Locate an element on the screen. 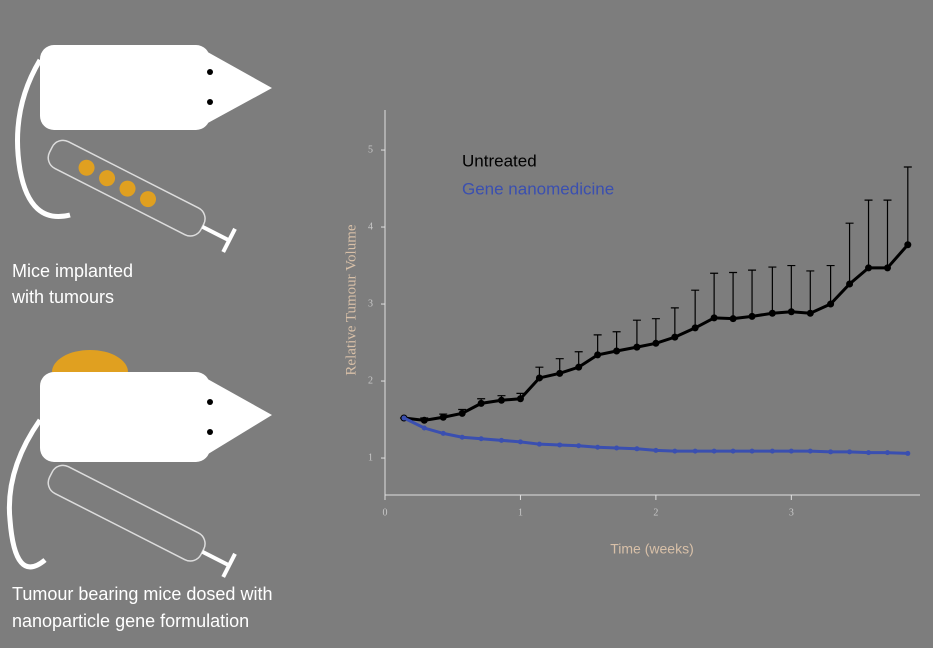 Image resolution: width=933 pixels, height=648 pixels. annotation: Mice implanted is located at coordinates (72, 271).